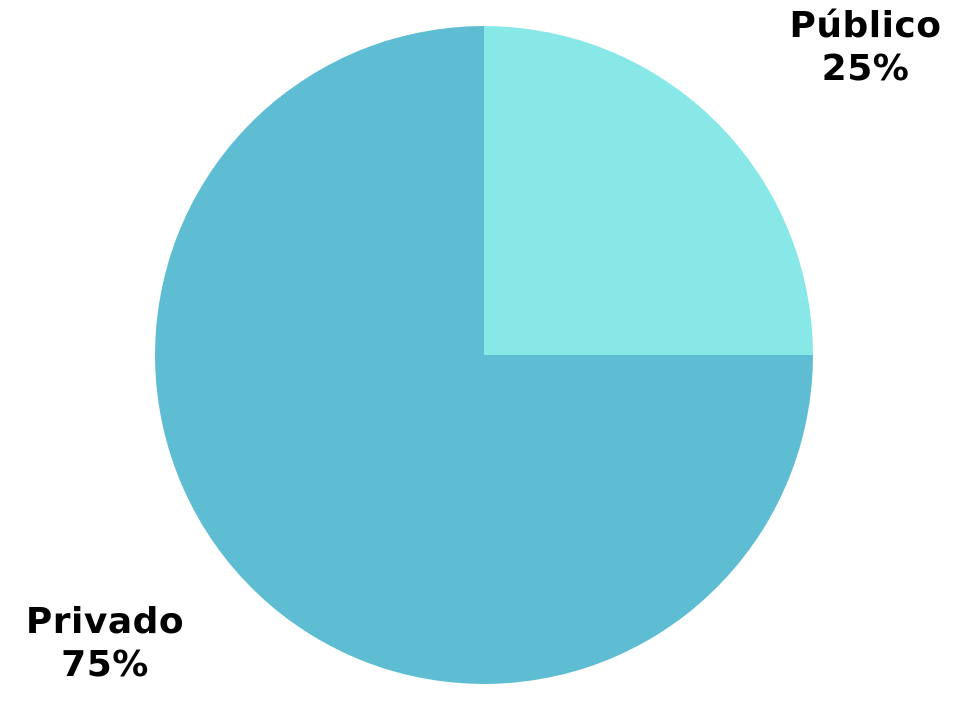 The height and width of the screenshot is (717, 953). What do you see at coordinates (865, 69) in the screenshot?
I see `slice-value-publico: 25%` at bounding box center [865, 69].